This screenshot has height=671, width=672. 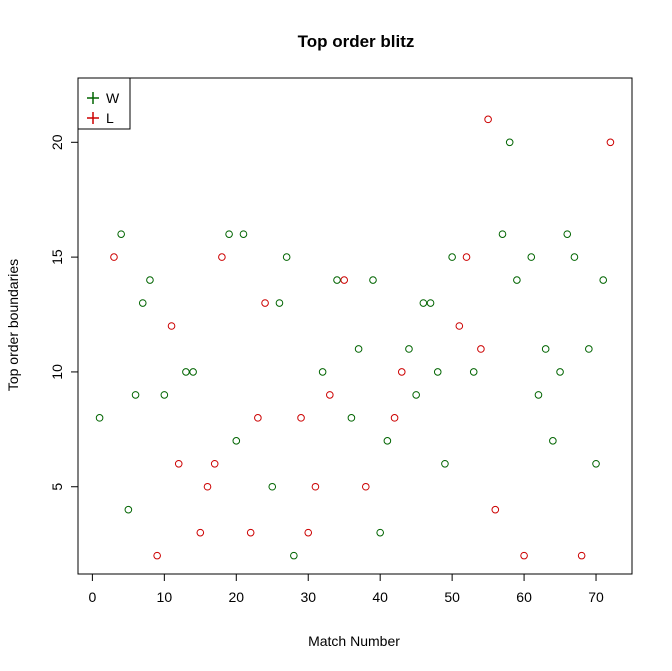 I want to click on x-tick-label: 40, so click(x=380, y=597).